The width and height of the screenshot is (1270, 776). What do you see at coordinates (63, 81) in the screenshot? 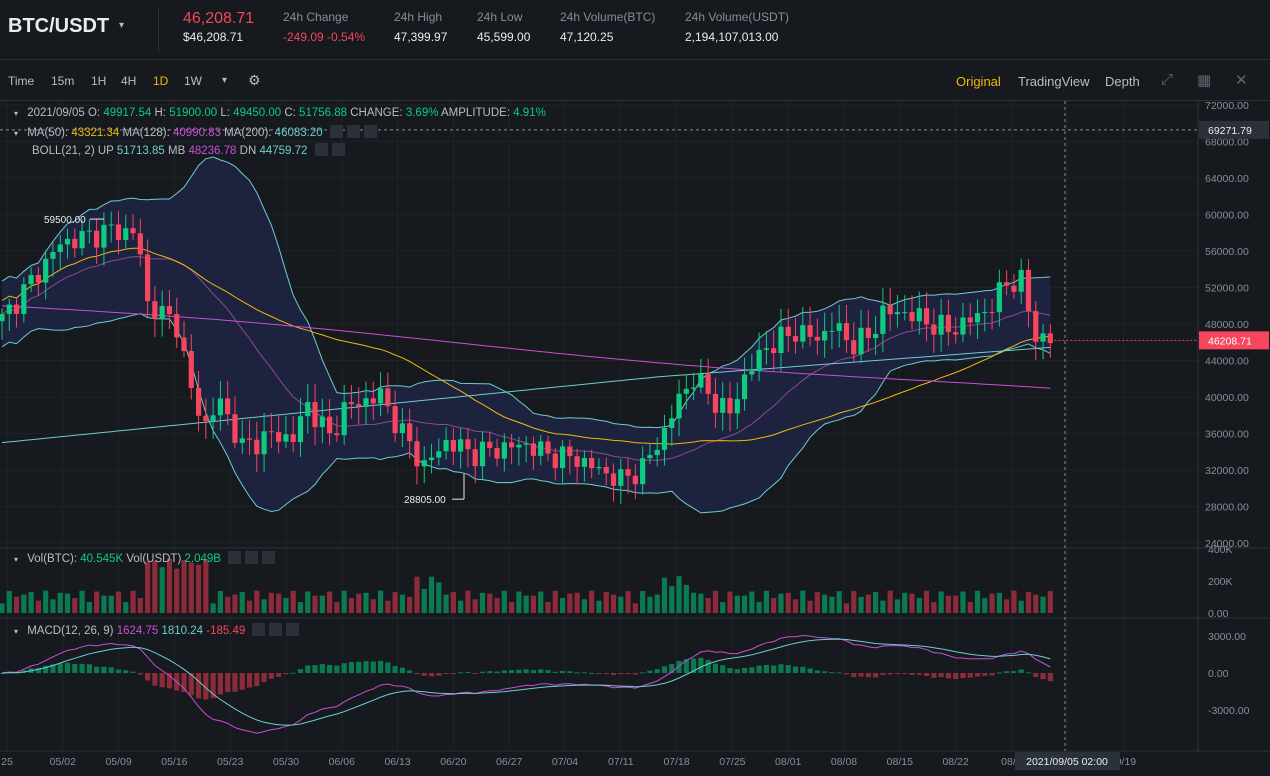
I see `timeframe-15m: 15m` at bounding box center [63, 81].